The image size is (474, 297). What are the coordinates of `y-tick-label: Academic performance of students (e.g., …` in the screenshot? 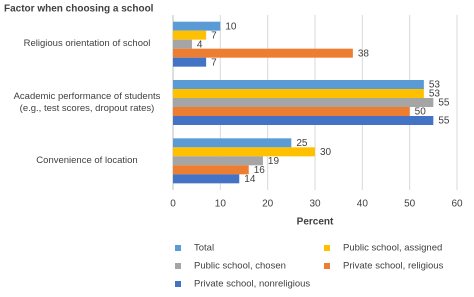 It's located at (87, 102).